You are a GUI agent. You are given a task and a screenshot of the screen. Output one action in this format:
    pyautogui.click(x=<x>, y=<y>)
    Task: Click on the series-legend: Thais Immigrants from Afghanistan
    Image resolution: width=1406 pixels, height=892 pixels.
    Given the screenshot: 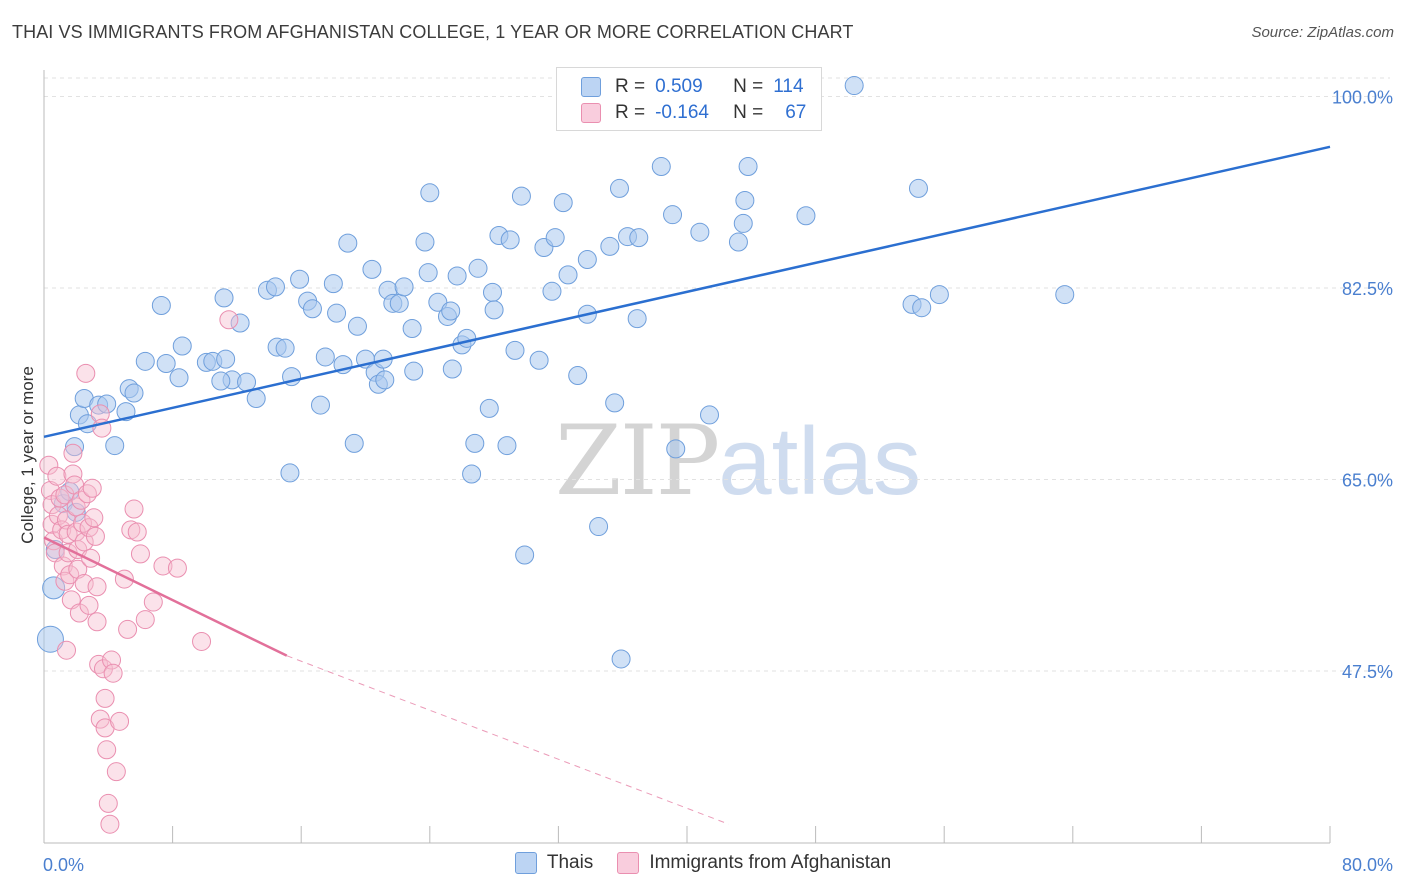 What is the action you would take?
    pyautogui.click(x=703, y=863)
    